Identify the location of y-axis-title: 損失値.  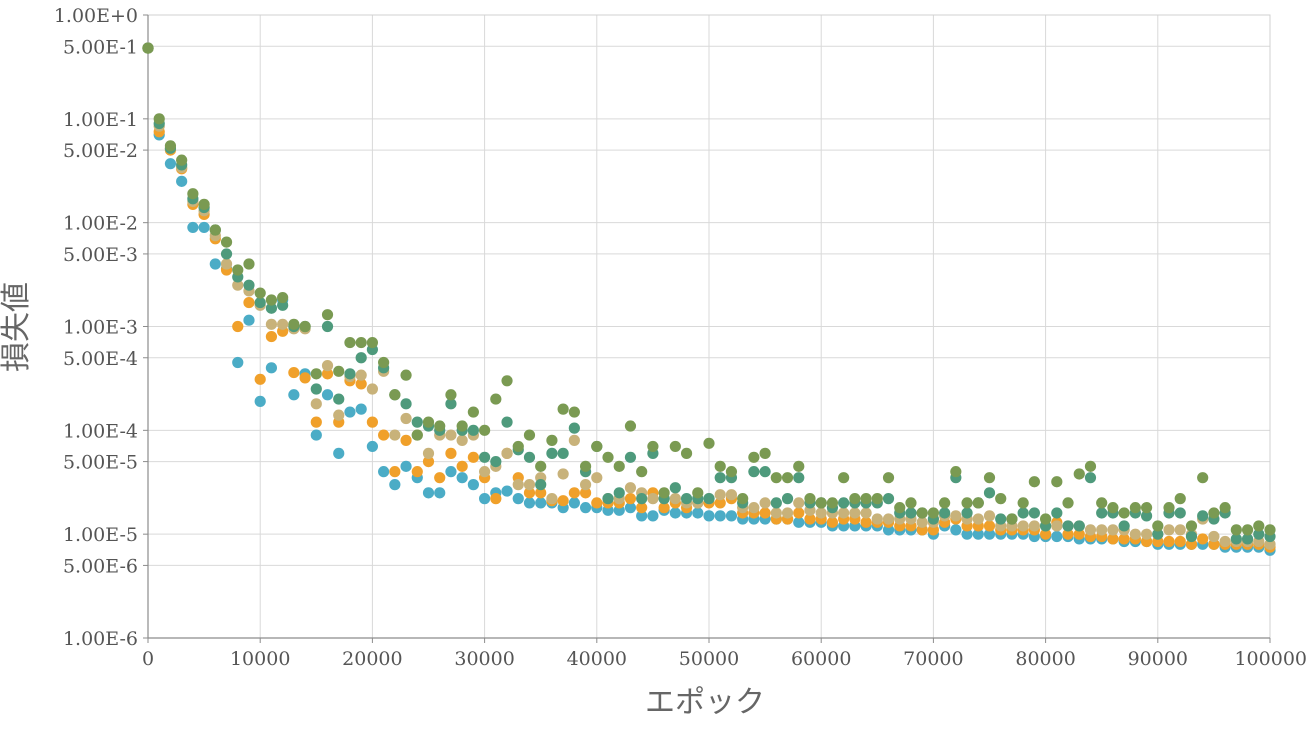
(17, 327).